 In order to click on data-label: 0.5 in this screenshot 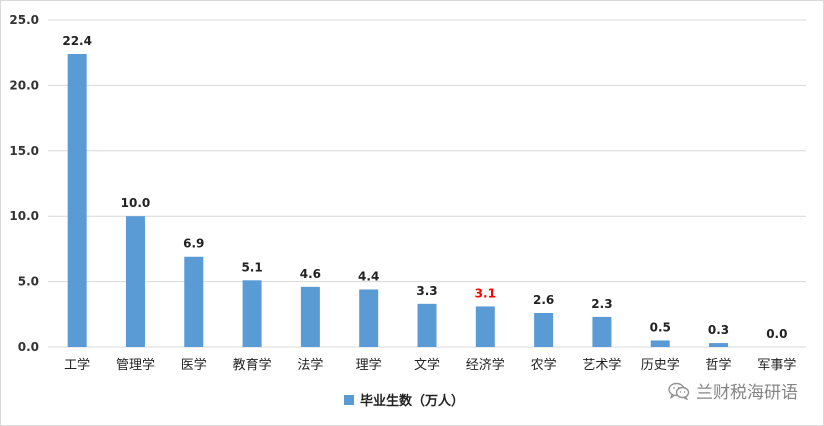, I will do `click(660, 327)`.